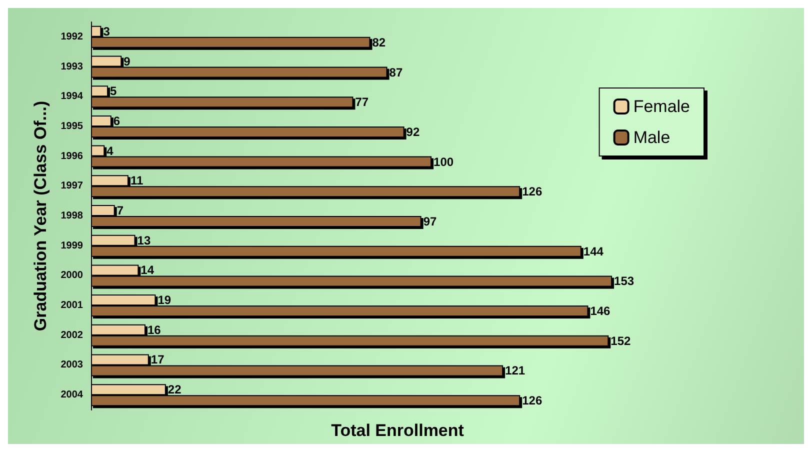  What do you see at coordinates (137, 181) in the screenshot?
I see `data-label: 11` at bounding box center [137, 181].